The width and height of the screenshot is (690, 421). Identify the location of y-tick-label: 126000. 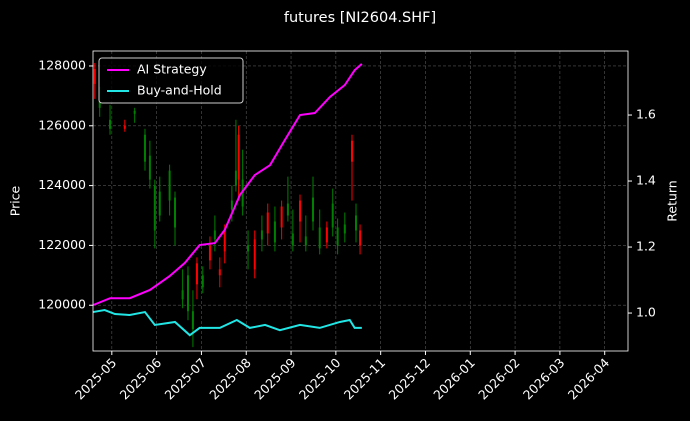
(62, 124).